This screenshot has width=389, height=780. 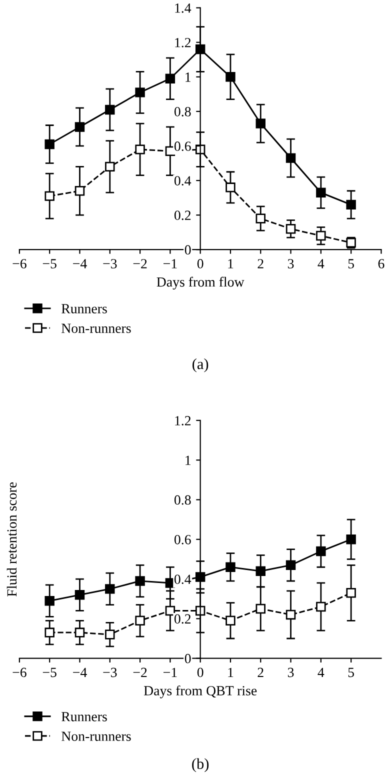 What do you see at coordinates (183, 8) in the screenshot?
I see `y-tick-label: 1.4` at bounding box center [183, 8].